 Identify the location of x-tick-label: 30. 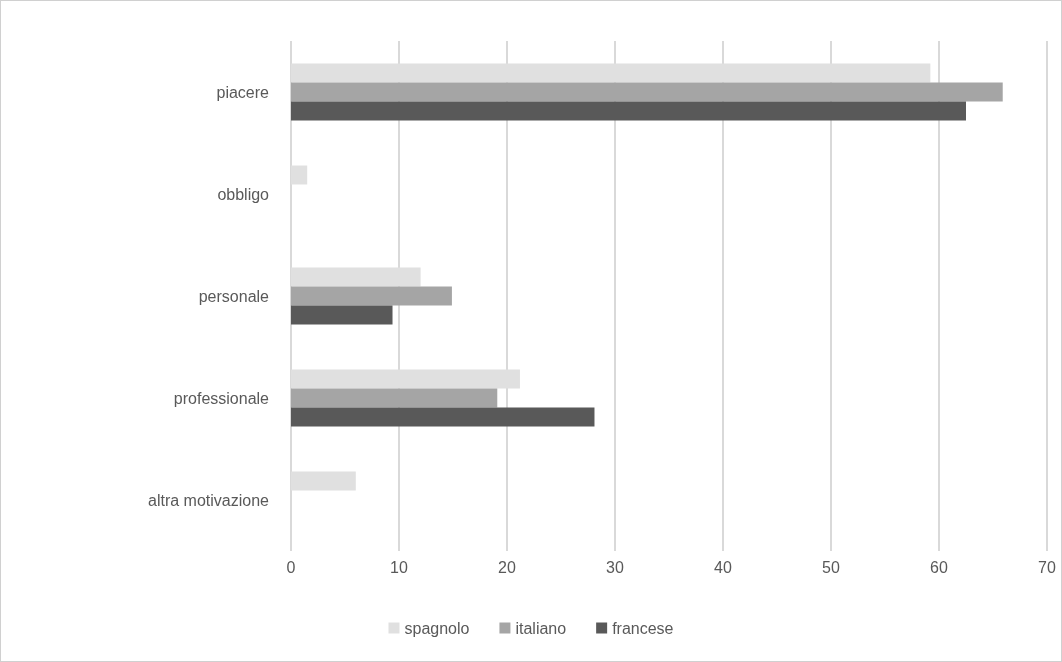
(615, 567).